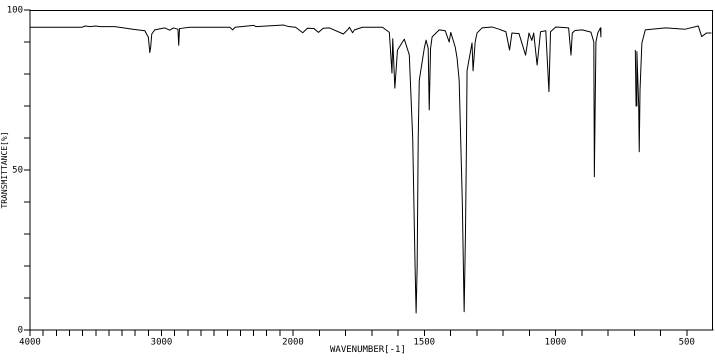 The height and width of the screenshot is (364, 715). What do you see at coordinates (161, 343) in the screenshot?
I see `x-tick-label: 3000` at bounding box center [161, 343].